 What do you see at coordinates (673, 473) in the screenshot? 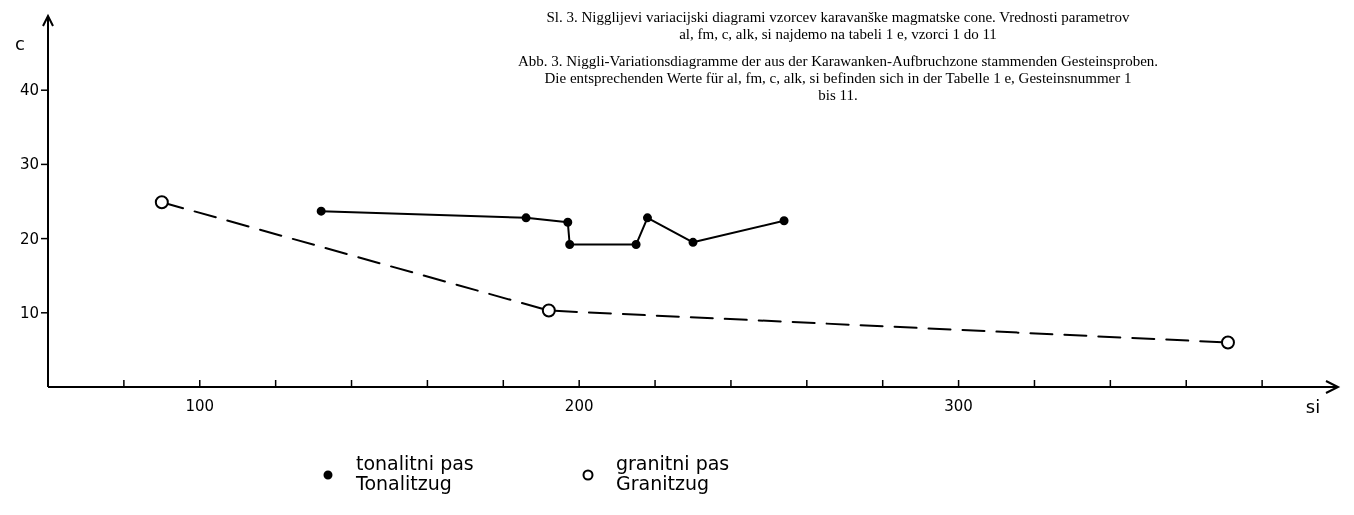
I see `legend-label: granitni pas Granitzug` at bounding box center [673, 473].